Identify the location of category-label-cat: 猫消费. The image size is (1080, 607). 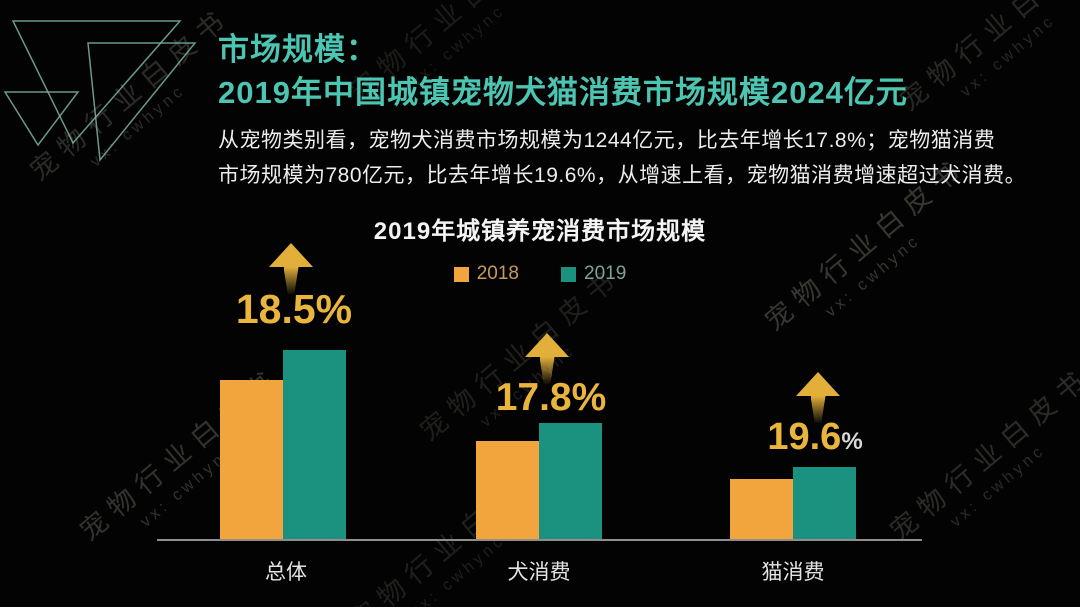
(793, 572).